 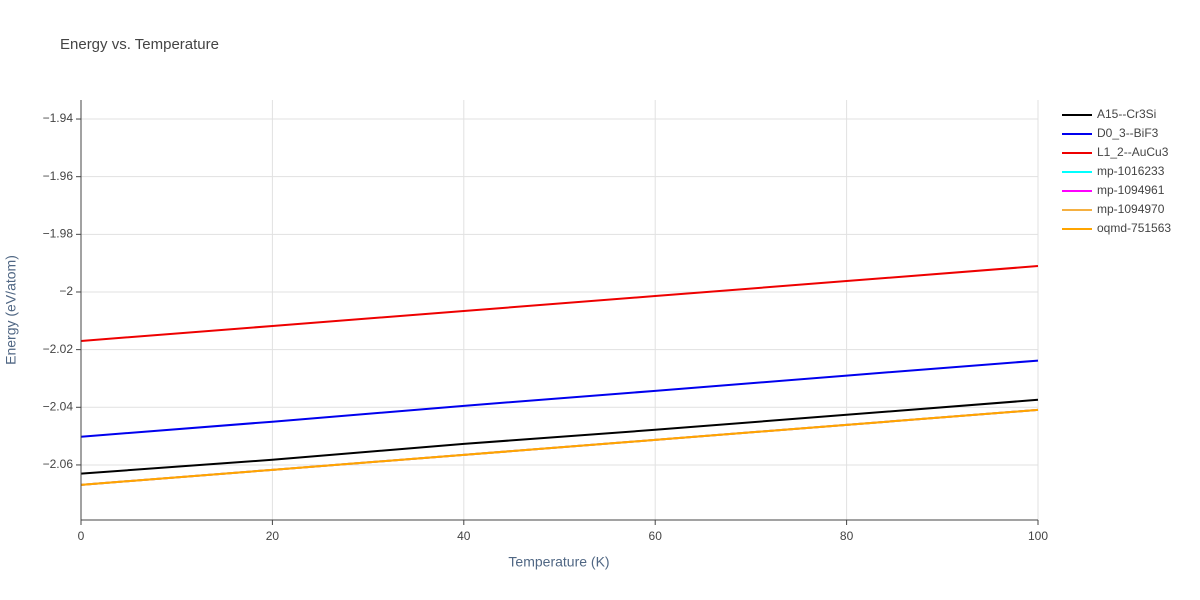 I want to click on x-tick-label: 0, so click(x=81, y=536).